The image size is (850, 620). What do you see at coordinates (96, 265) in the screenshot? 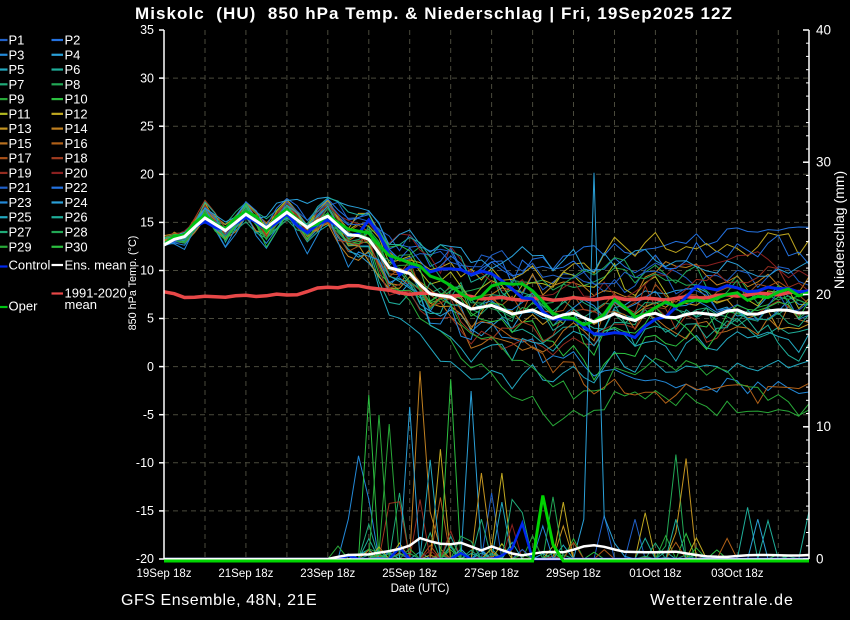
I see `svg-text: Ens. mean` at bounding box center [96, 265].